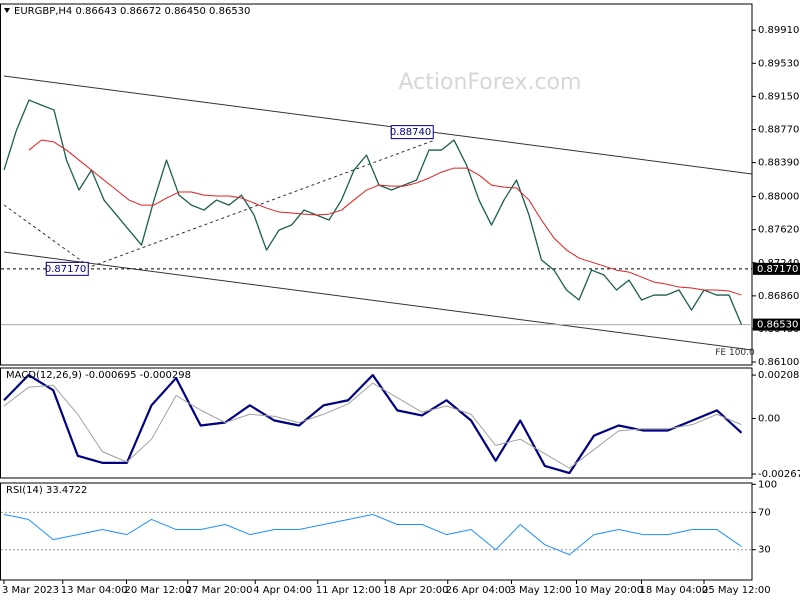 This screenshot has height=600, width=800. I want to click on x-tick-label: 4 Apr 04:00, so click(282, 590).